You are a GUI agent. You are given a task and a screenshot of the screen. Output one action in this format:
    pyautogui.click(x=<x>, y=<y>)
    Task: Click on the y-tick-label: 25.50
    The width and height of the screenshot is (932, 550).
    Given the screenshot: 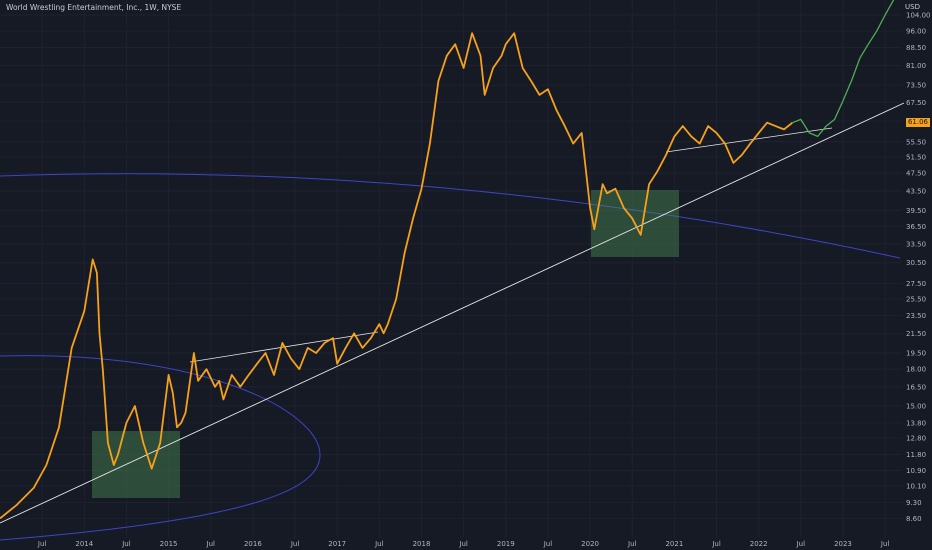 What is the action you would take?
    pyautogui.click(x=916, y=299)
    